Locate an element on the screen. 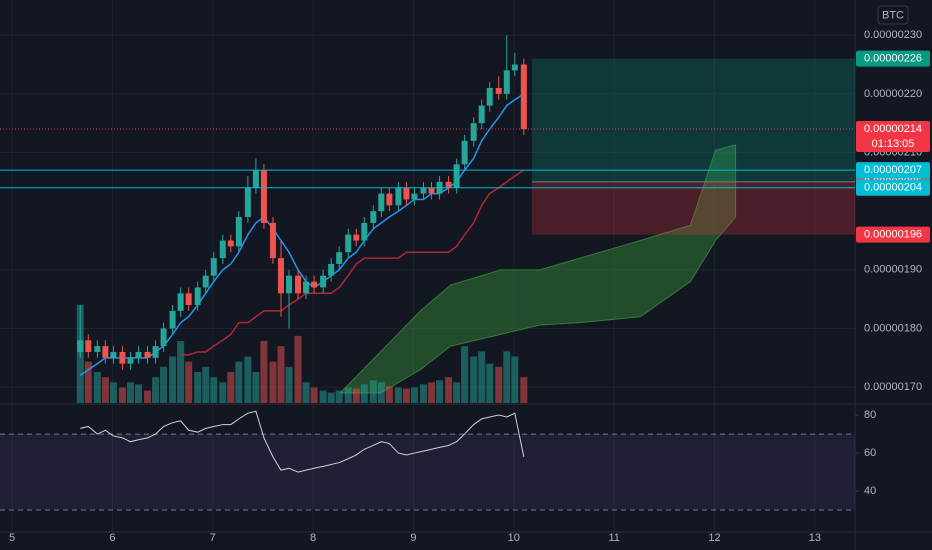 The image size is (932, 550). price-badge-label: 0.00000214 is located at coordinates (893, 129).